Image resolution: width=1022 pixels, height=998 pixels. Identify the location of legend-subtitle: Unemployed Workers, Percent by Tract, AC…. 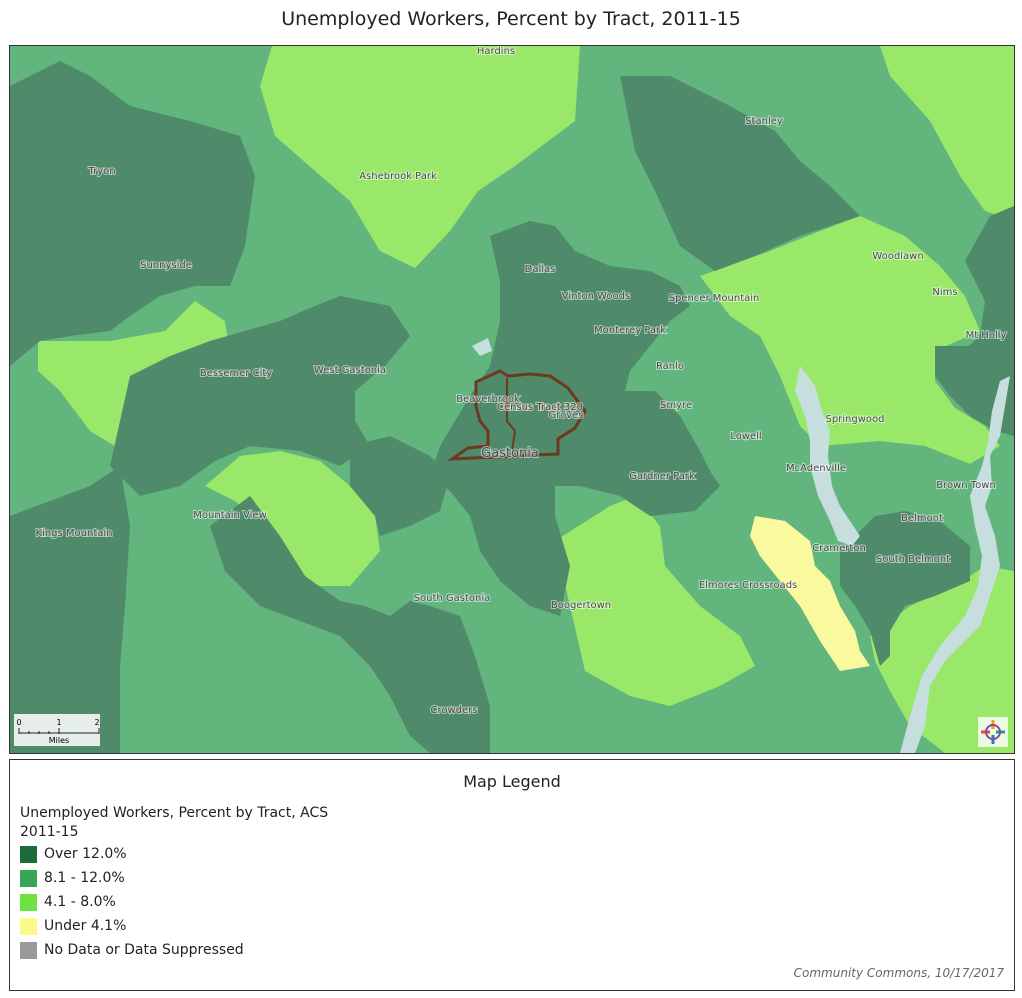
(174, 822).